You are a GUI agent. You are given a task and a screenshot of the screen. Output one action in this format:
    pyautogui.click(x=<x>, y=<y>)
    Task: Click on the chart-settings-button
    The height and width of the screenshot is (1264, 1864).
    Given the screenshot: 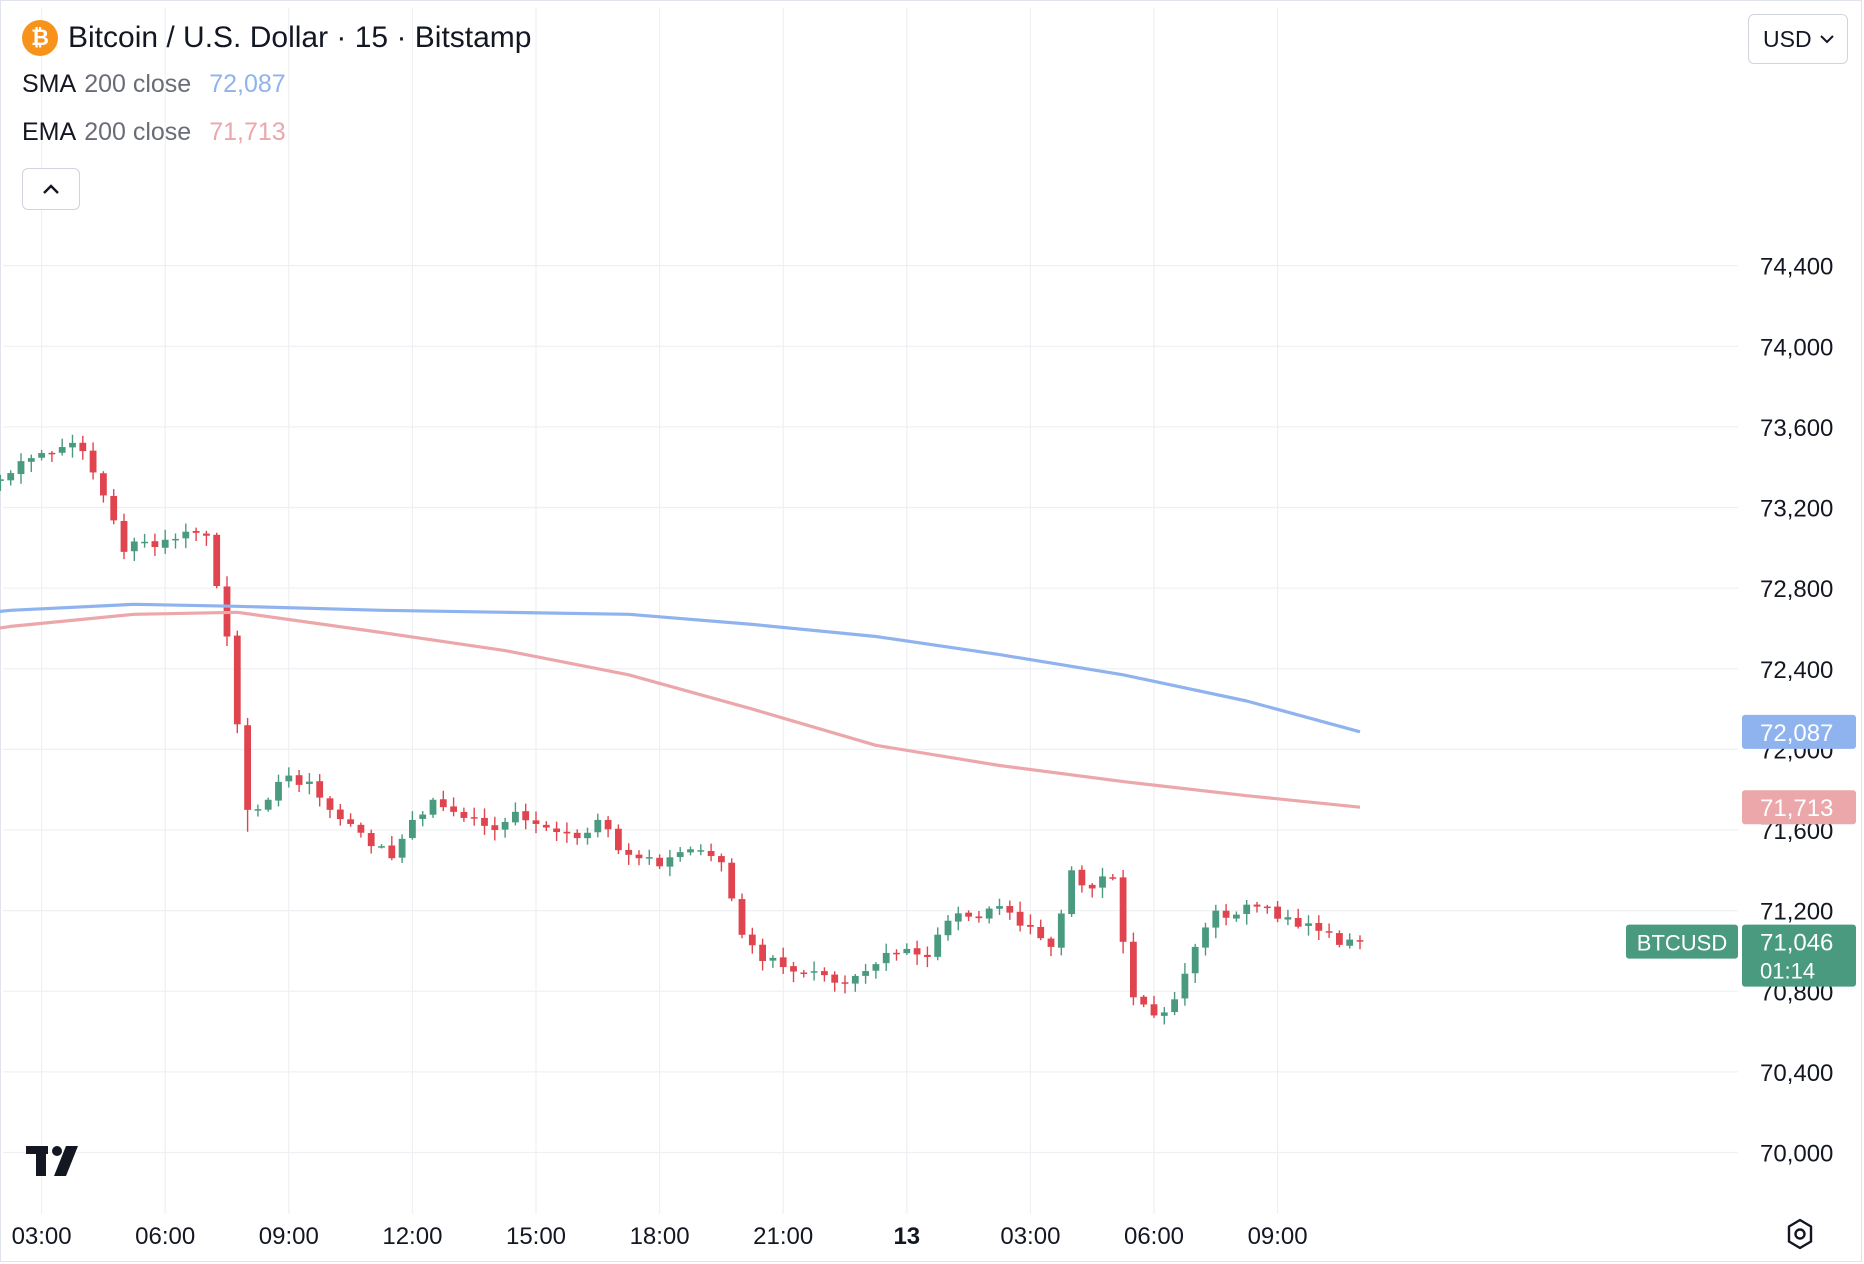 What is the action you would take?
    pyautogui.click(x=1800, y=1236)
    